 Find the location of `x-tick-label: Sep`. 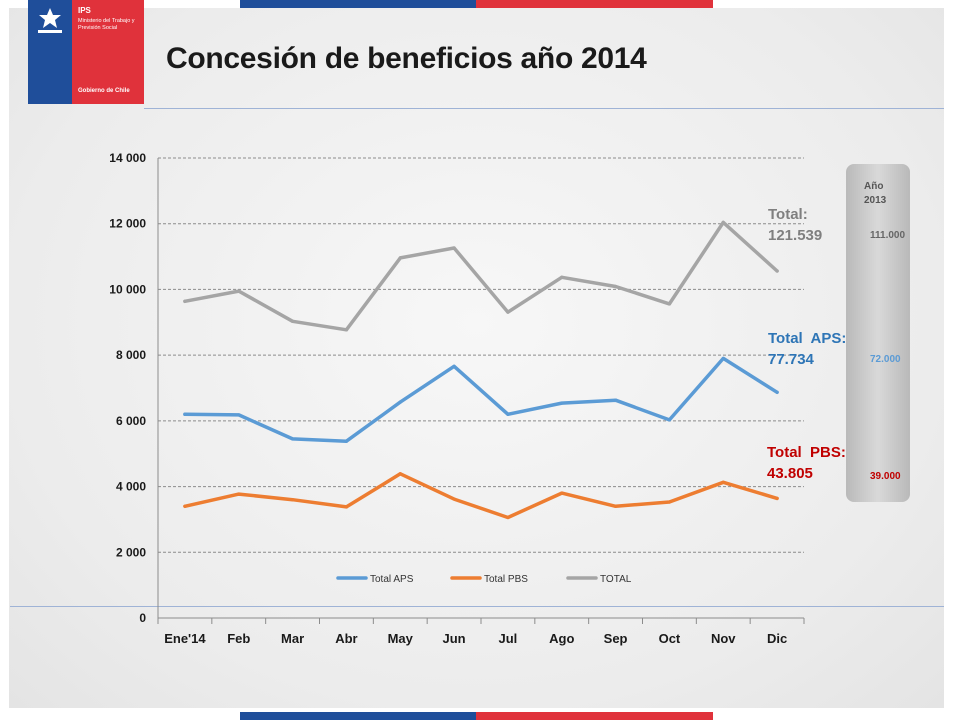

x-tick-label: Sep is located at coordinates (616, 638).